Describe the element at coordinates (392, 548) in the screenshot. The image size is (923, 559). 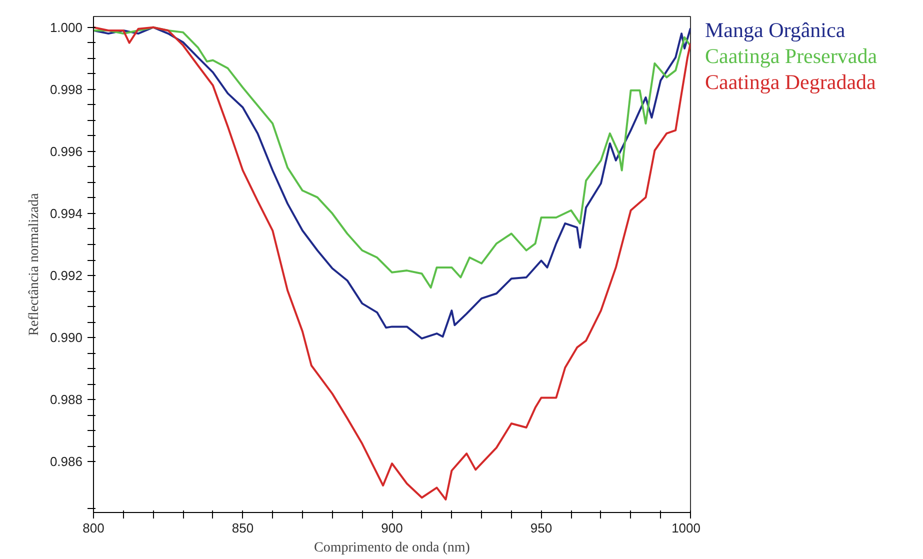
I see `x-axis-title: Comprimento de onda (nm)` at that location.